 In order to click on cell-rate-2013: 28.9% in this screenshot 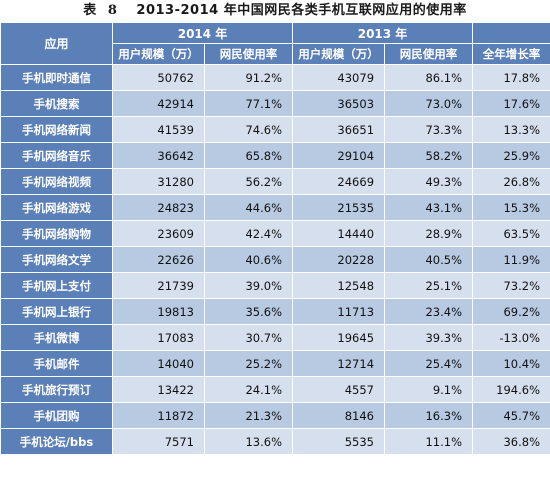, I will do `click(429, 233)`.